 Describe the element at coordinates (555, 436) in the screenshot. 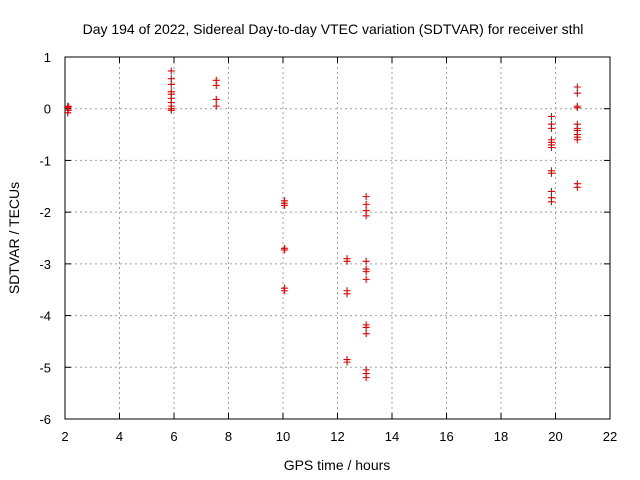

I see `x-tick-label: 20` at that location.